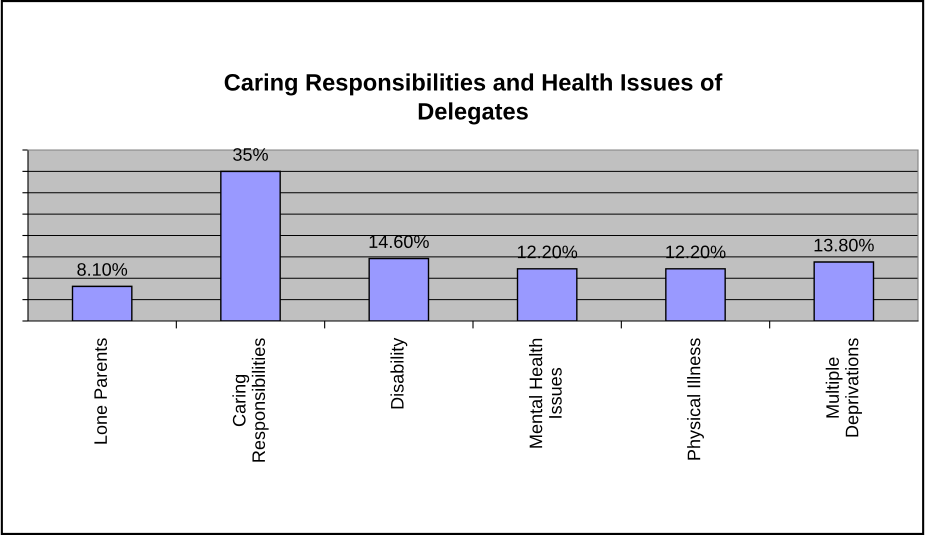 The image size is (925, 535). Describe the element at coordinates (250, 154) in the screenshot. I see `data-label: 35%` at that location.